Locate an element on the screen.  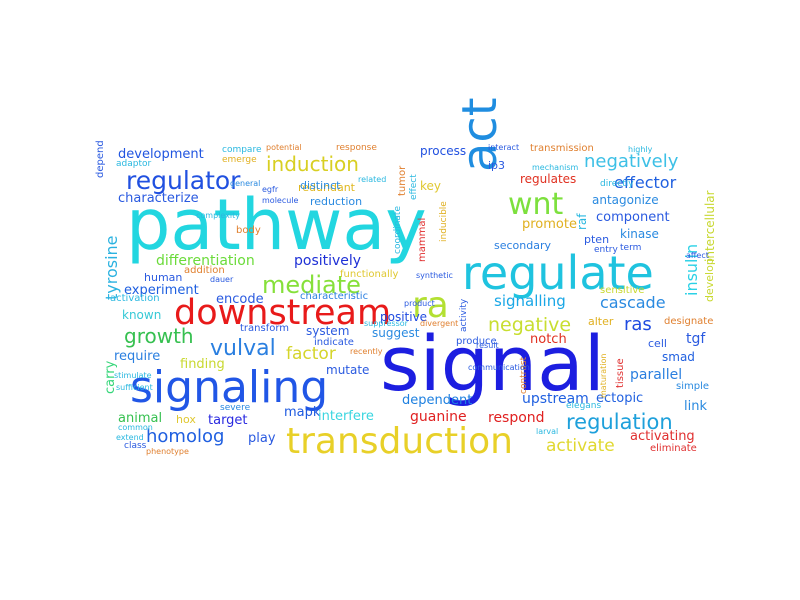
word: raf is located at coordinates (582, 221).